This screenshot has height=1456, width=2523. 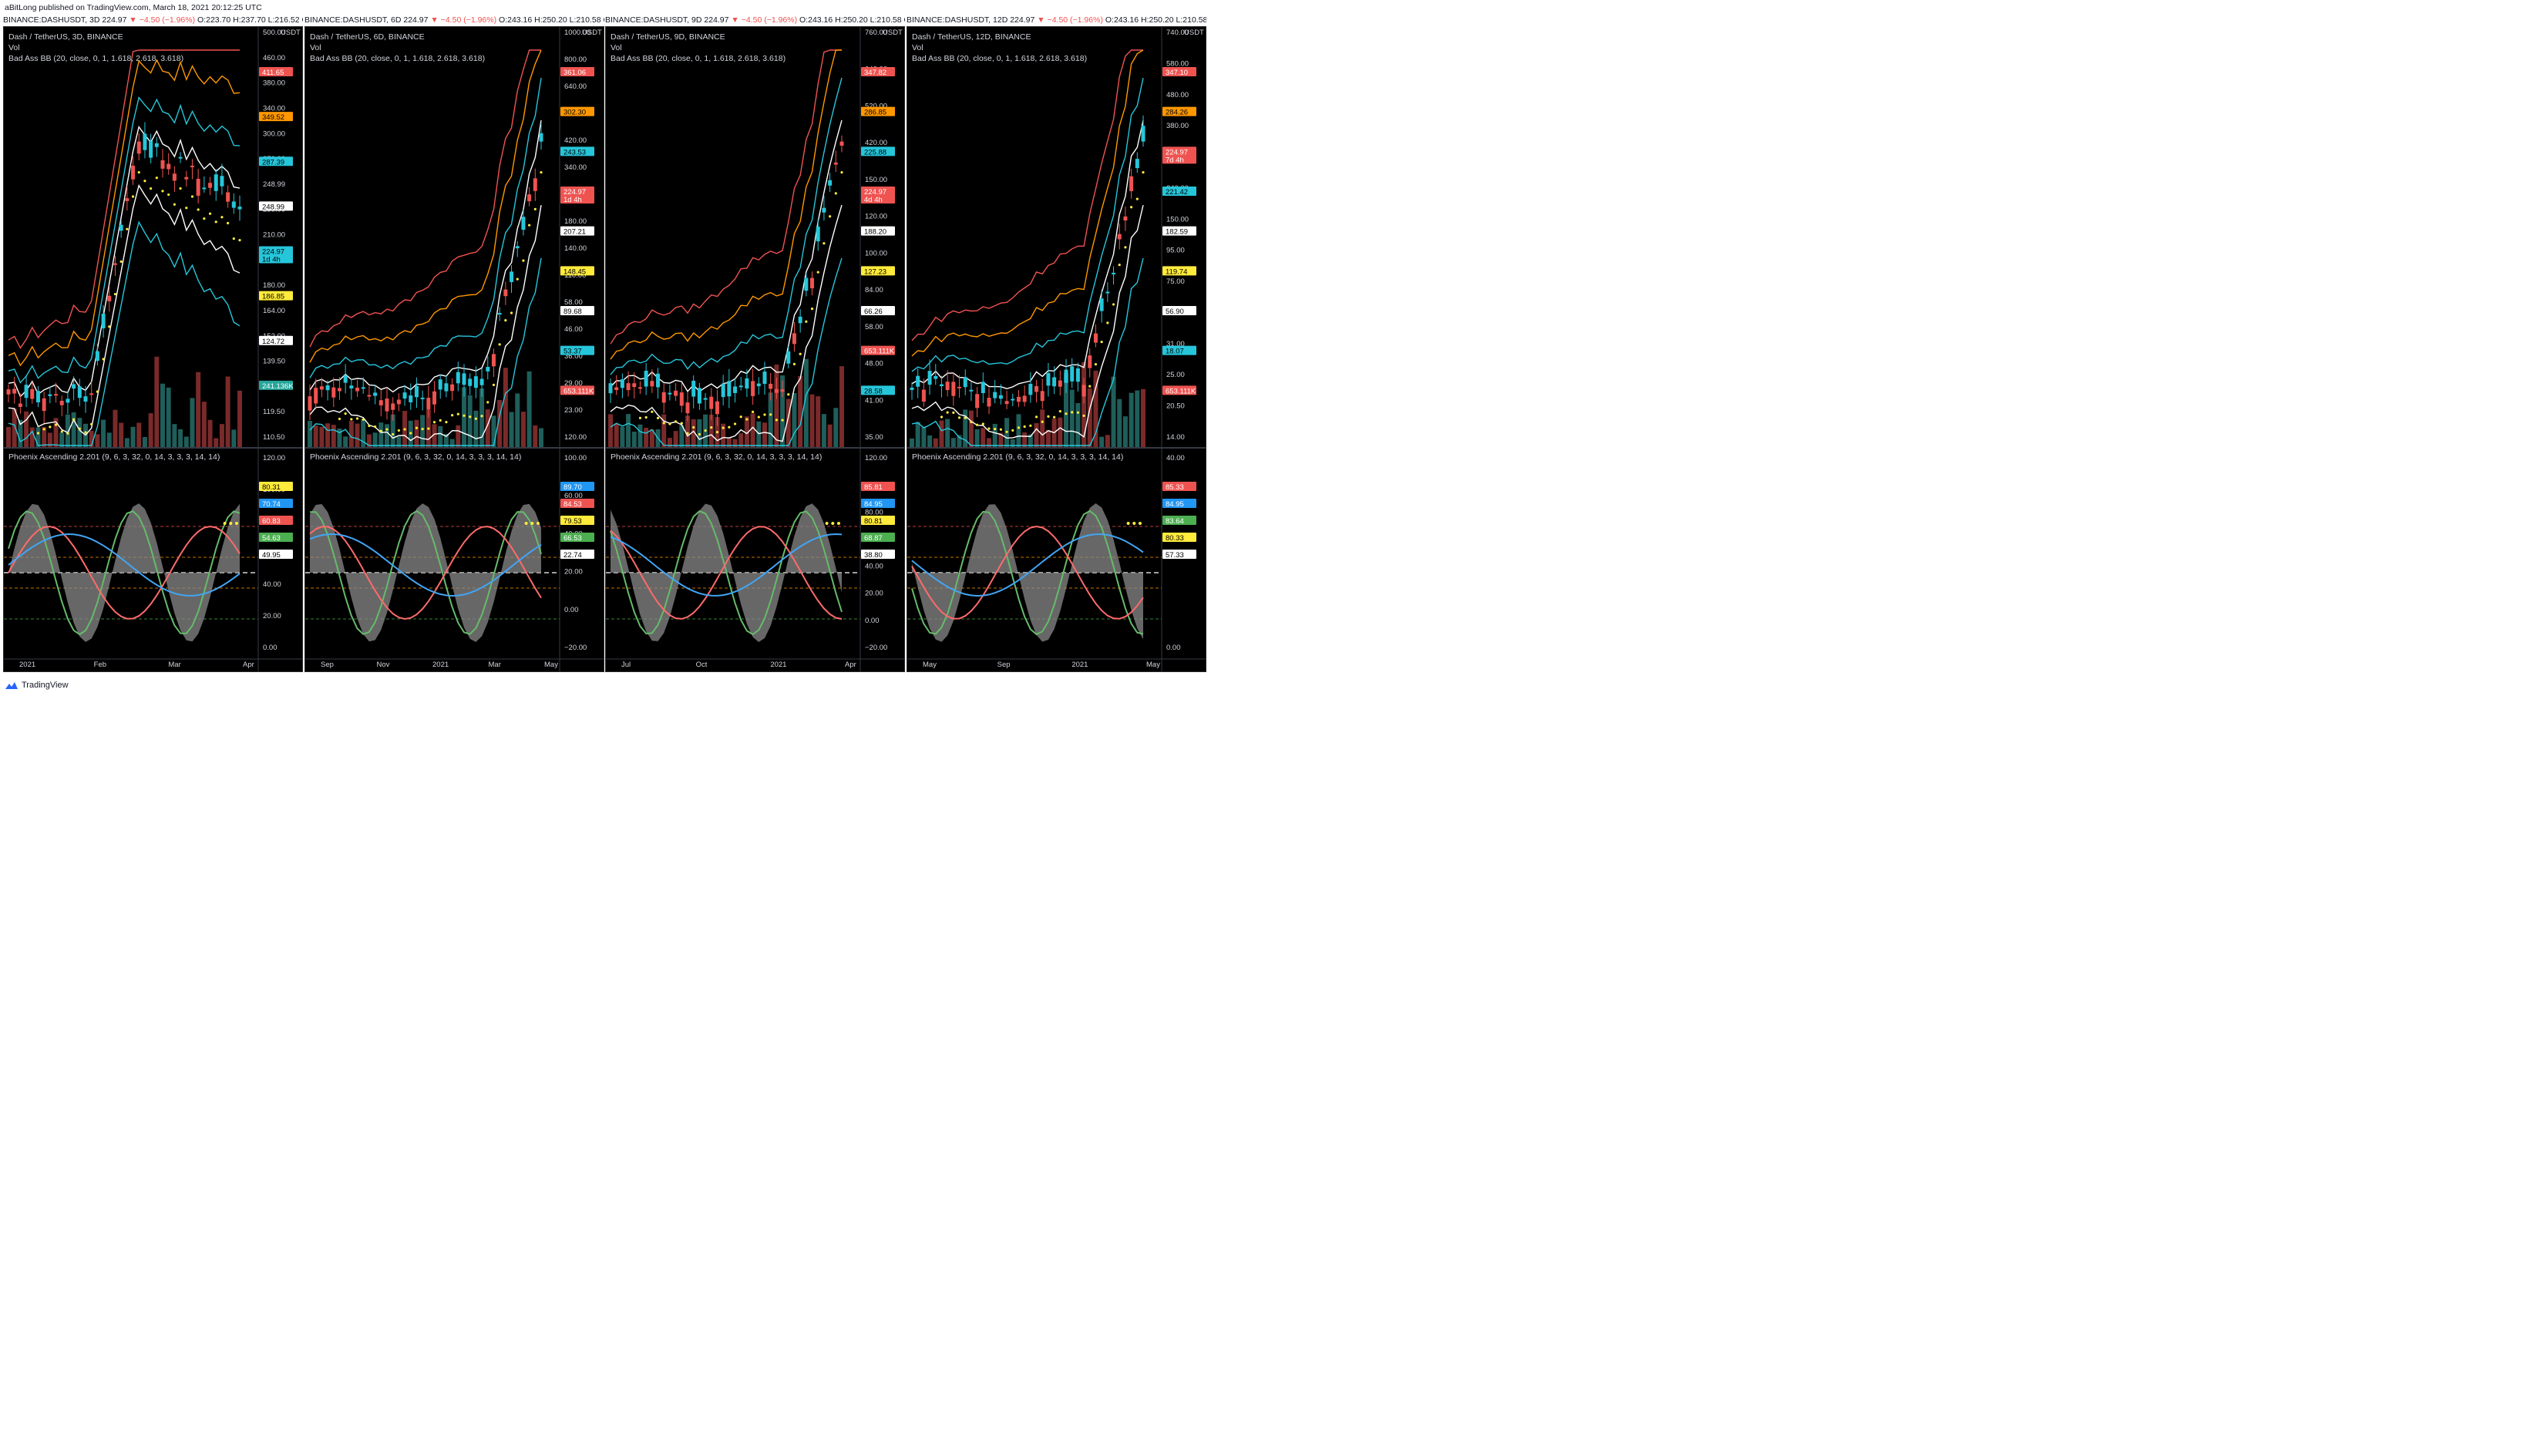 What do you see at coordinates (276, 504) in the screenshot?
I see `osc-value-tag: 70.74` at bounding box center [276, 504].